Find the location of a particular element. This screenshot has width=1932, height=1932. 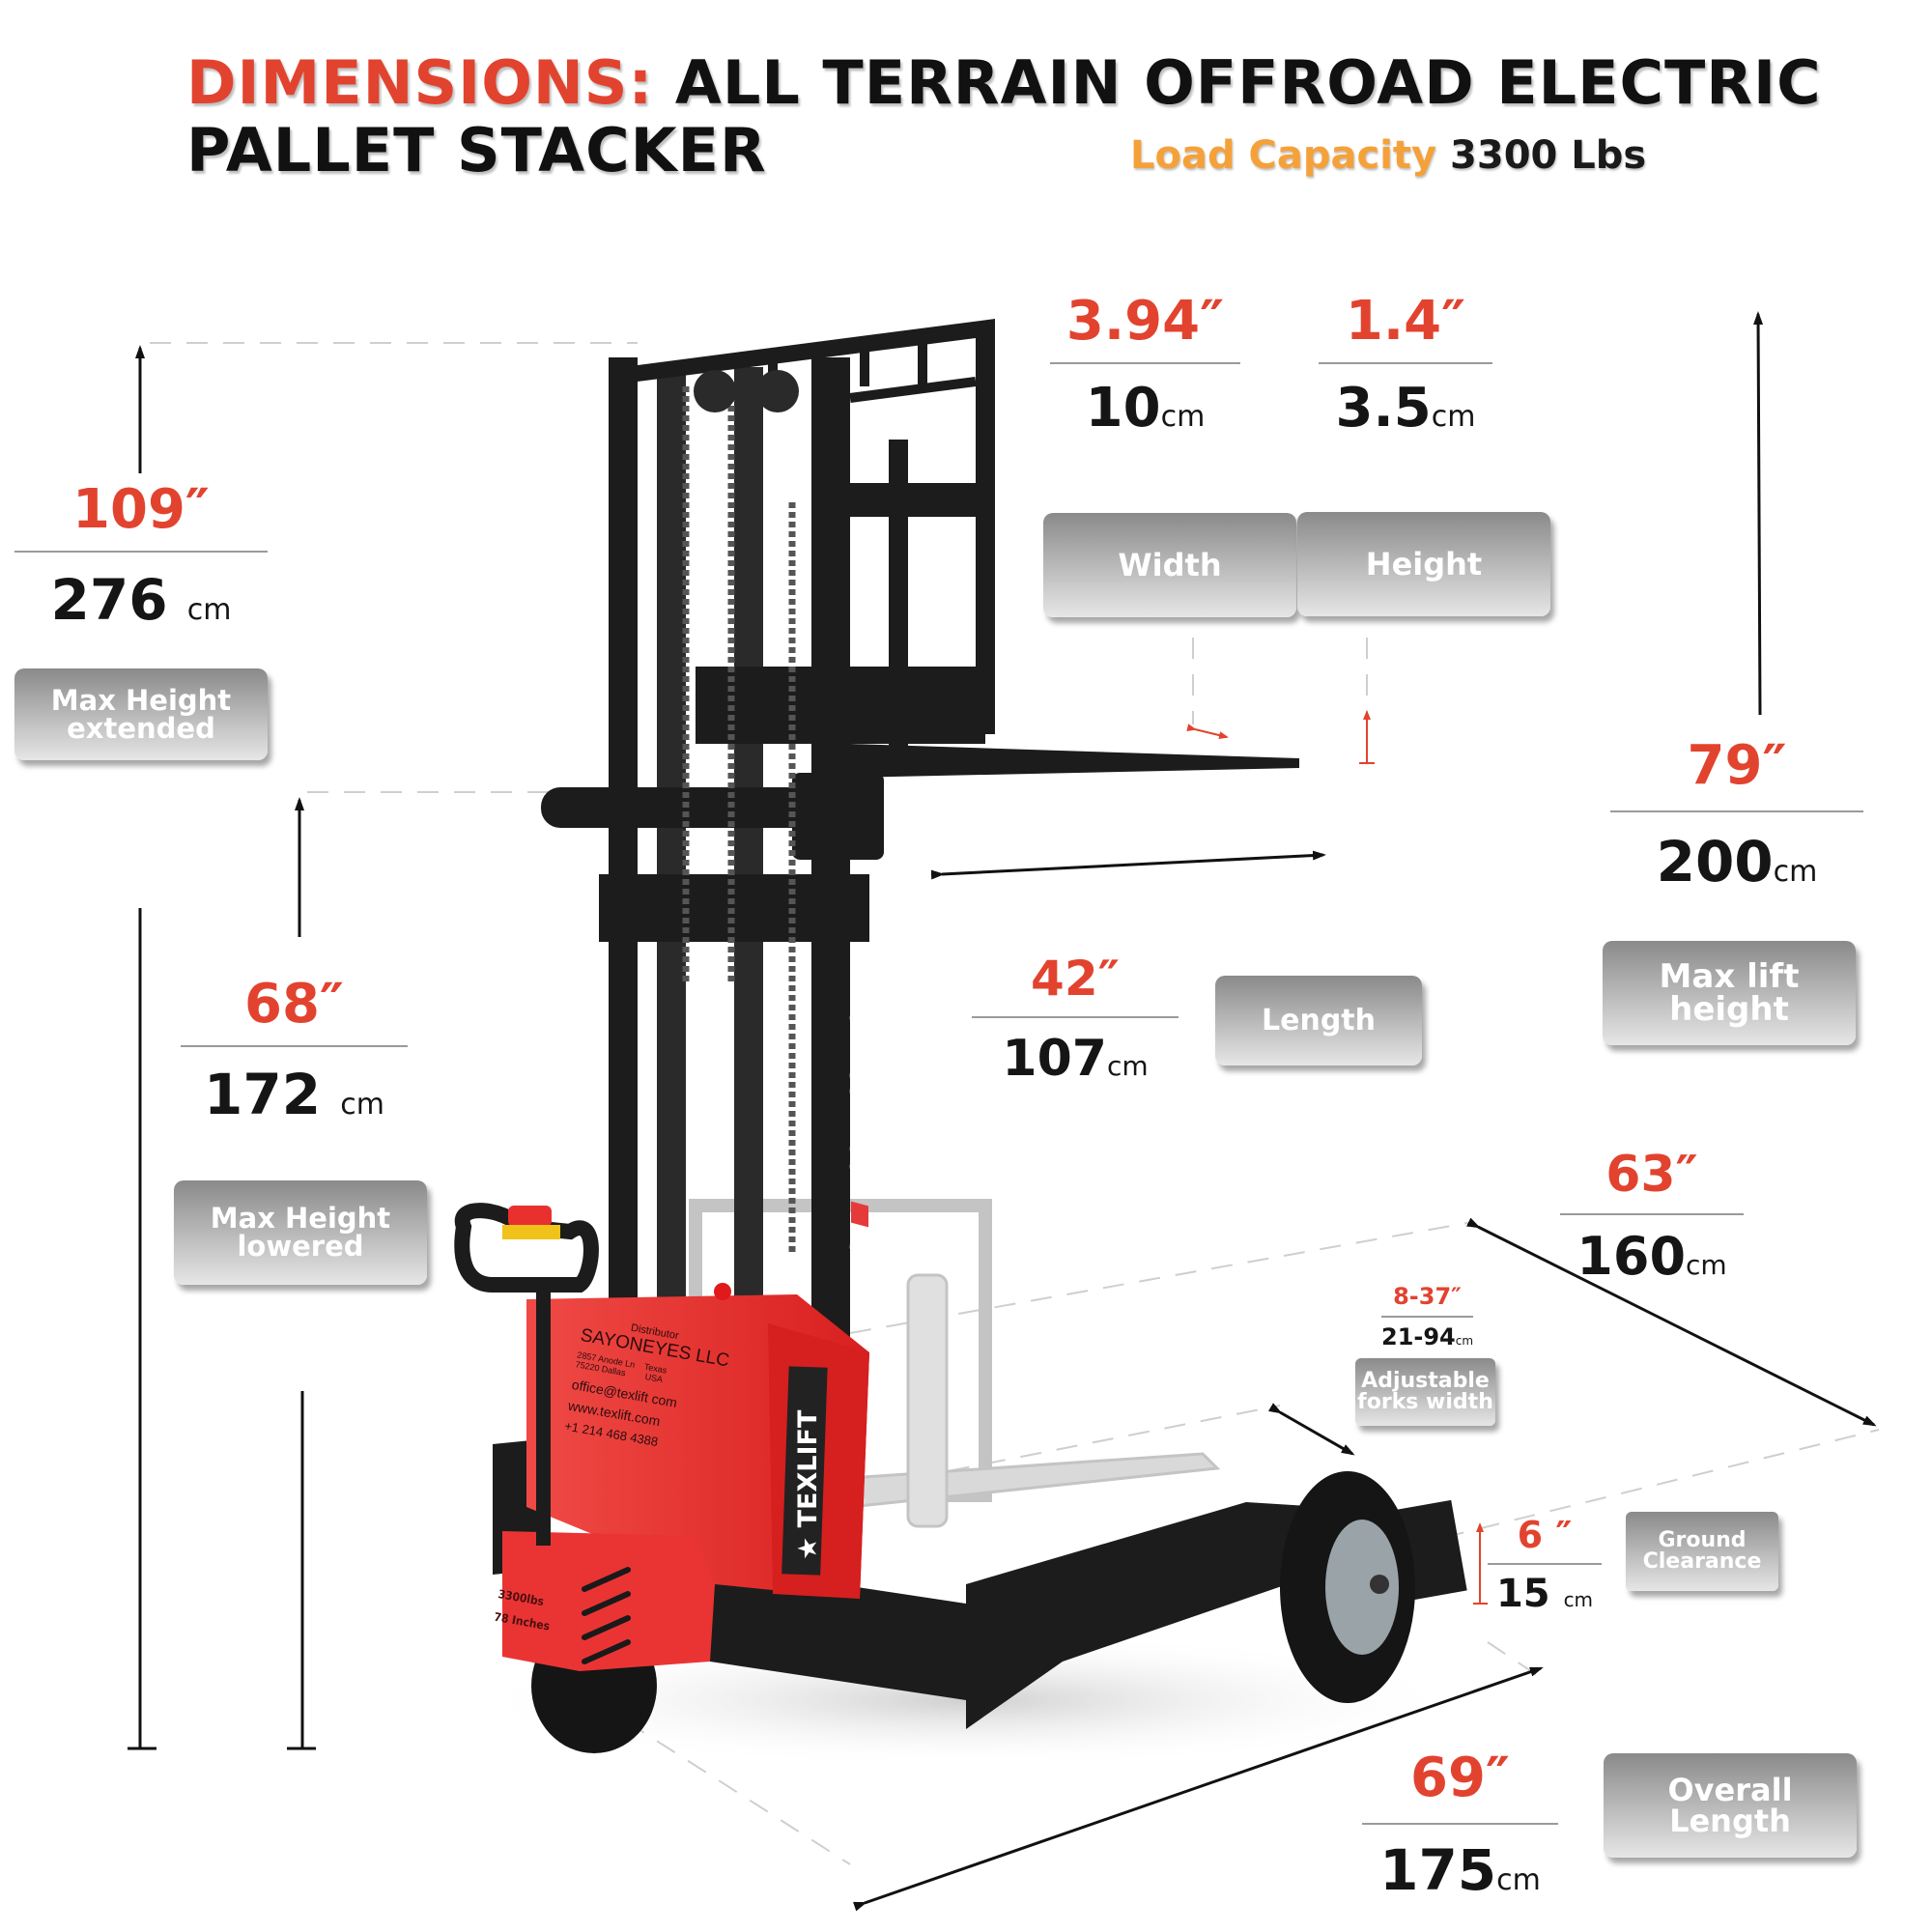

vent-slots is located at coordinates (606, 1615).